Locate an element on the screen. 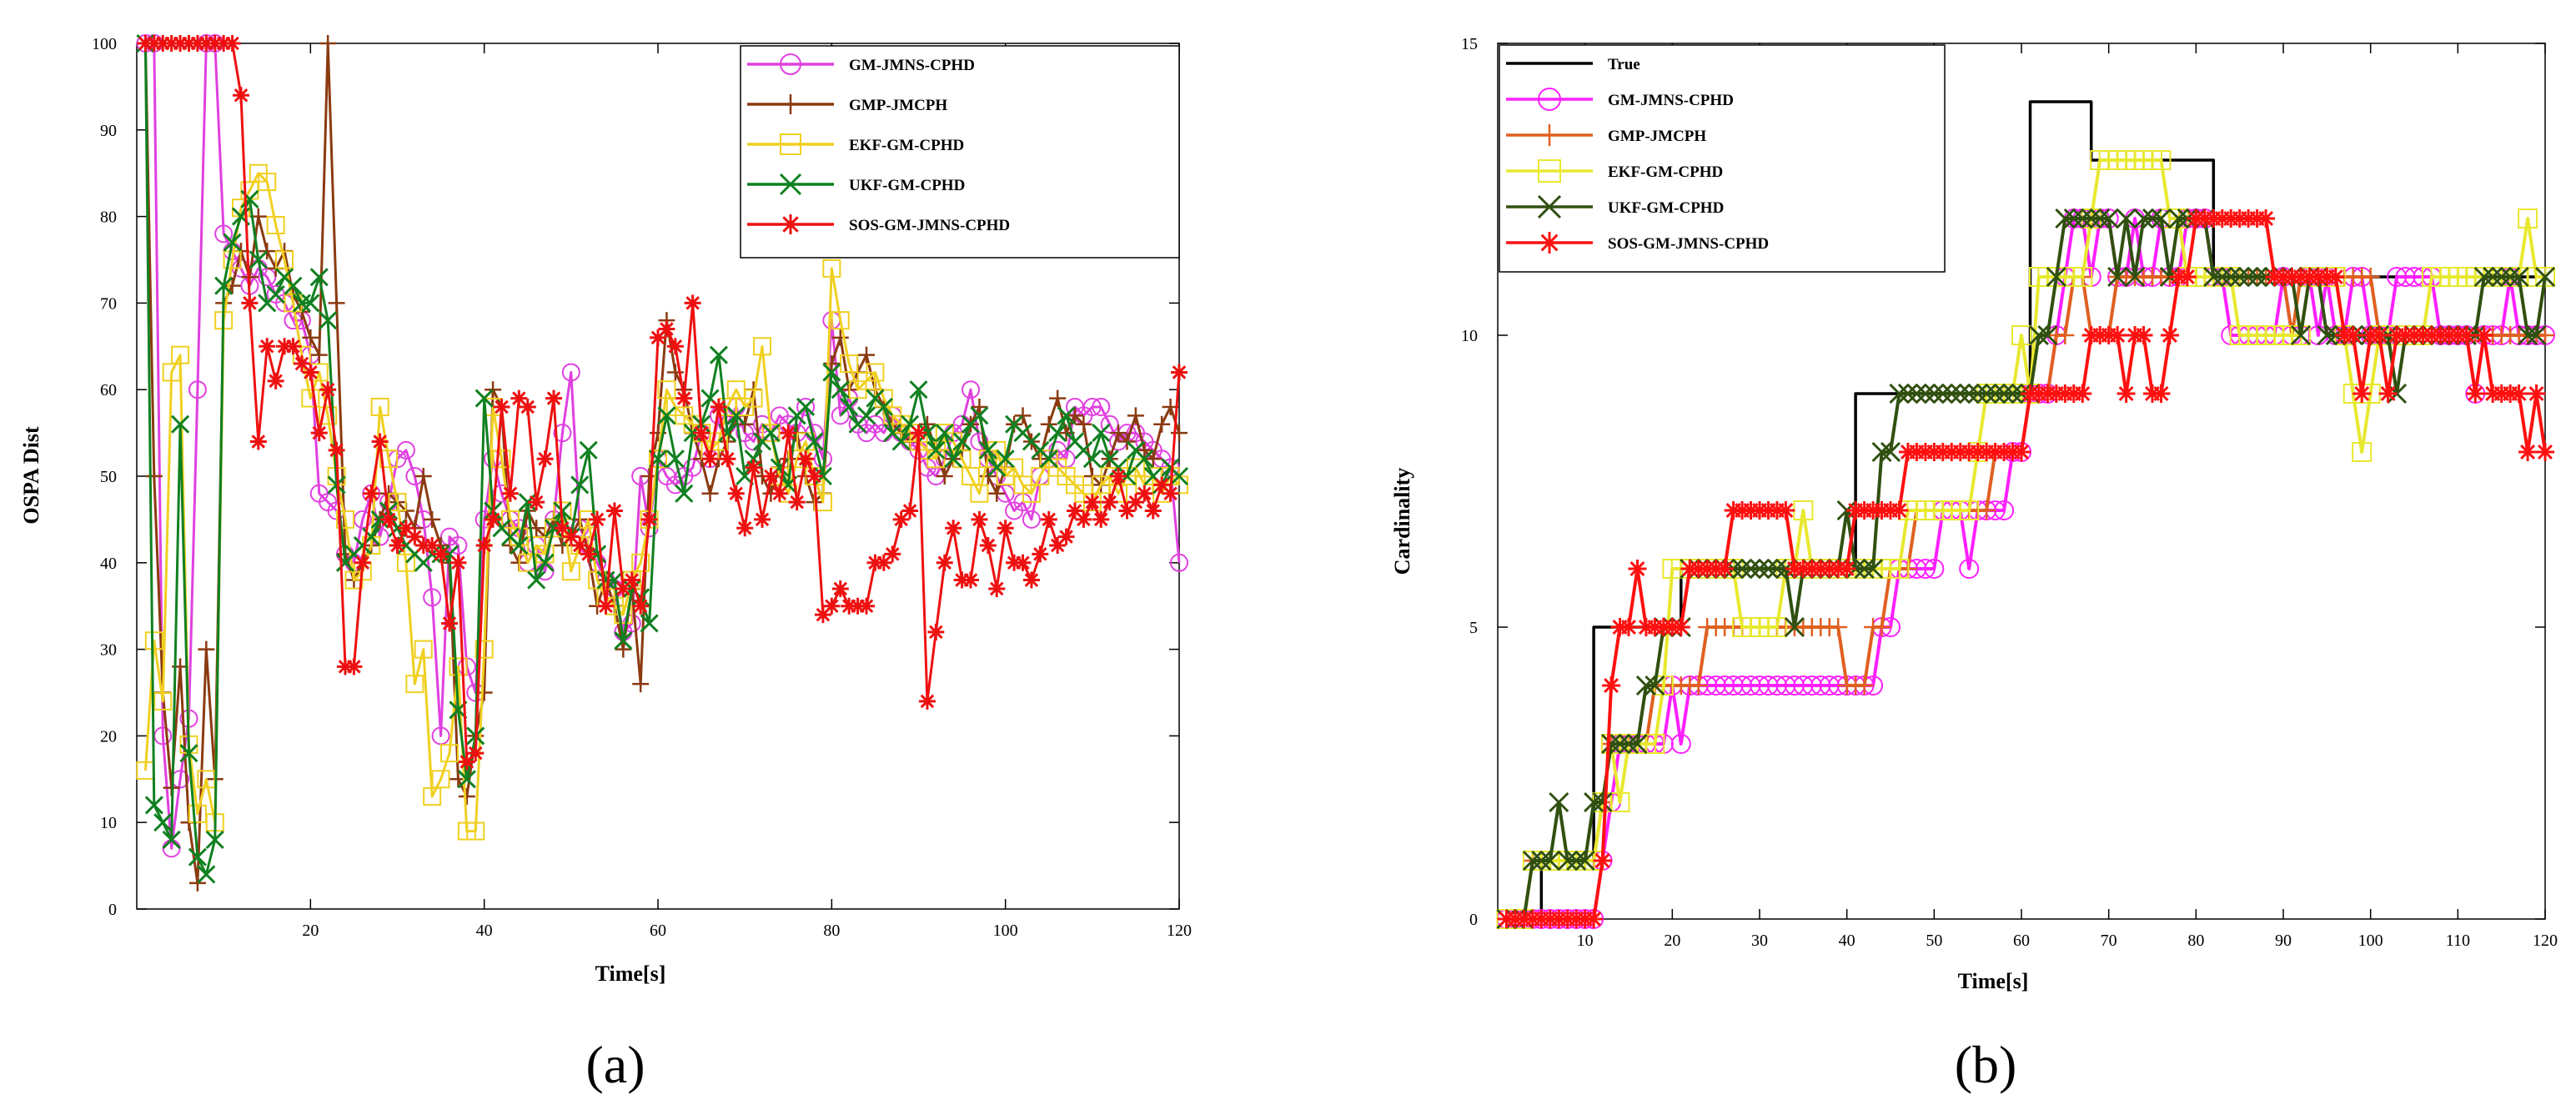 This screenshot has height=1110, width=2576. chart-a-ylabel: OSPA Dist is located at coordinates (31, 475).